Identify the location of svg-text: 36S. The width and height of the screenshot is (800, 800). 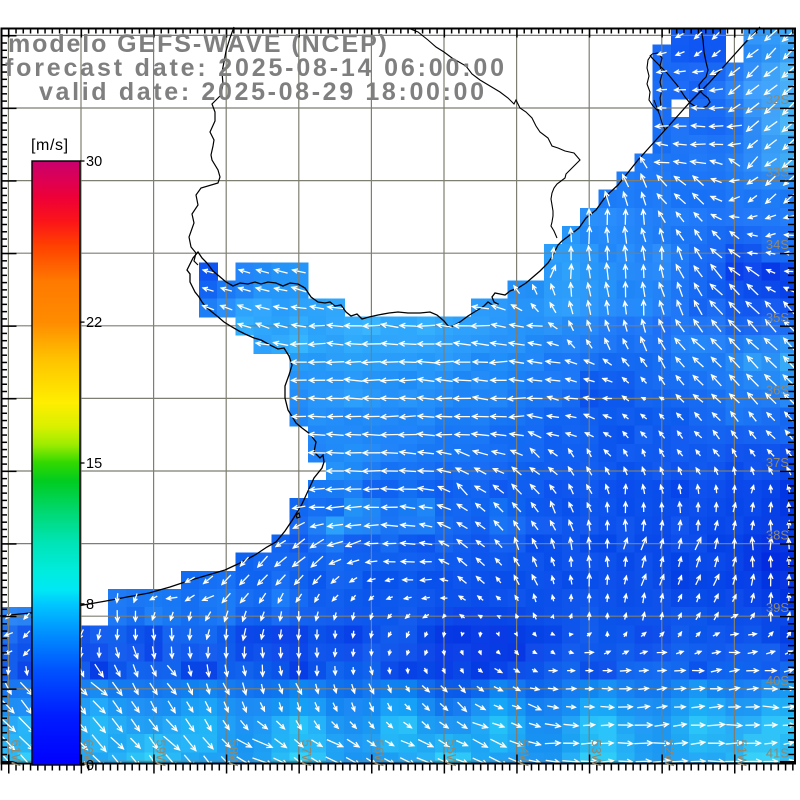
(777, 389).